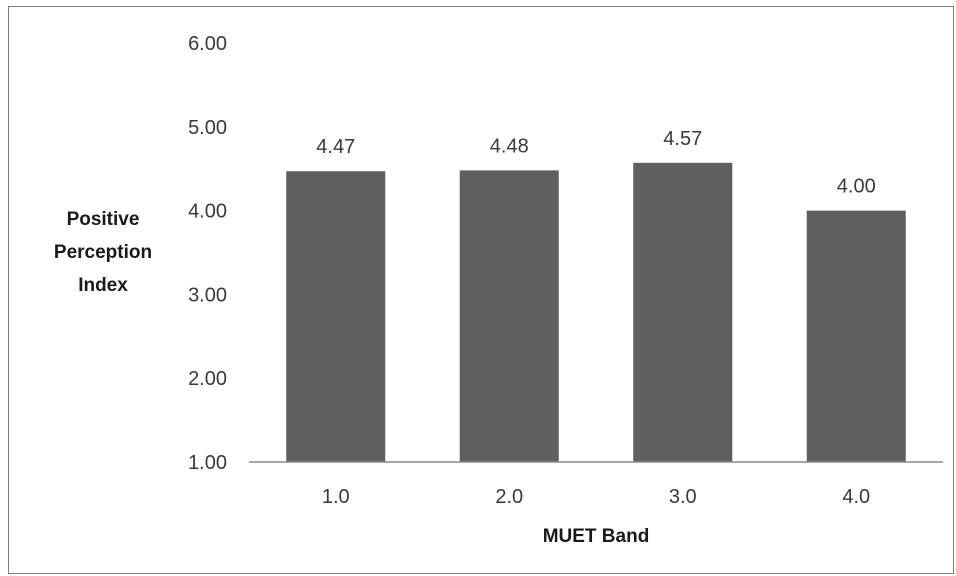  I want to click on y-tick-label: 2.00, so click(207, 379).